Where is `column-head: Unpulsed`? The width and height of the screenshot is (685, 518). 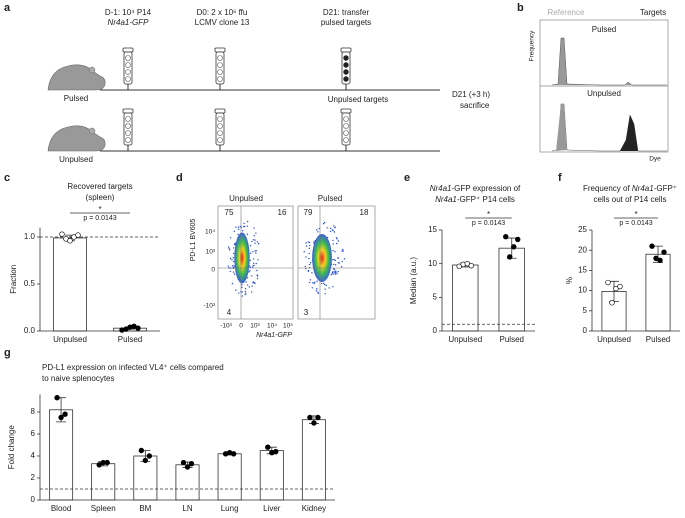
column-head: Unpulsed is located at coordinates (246, 198).